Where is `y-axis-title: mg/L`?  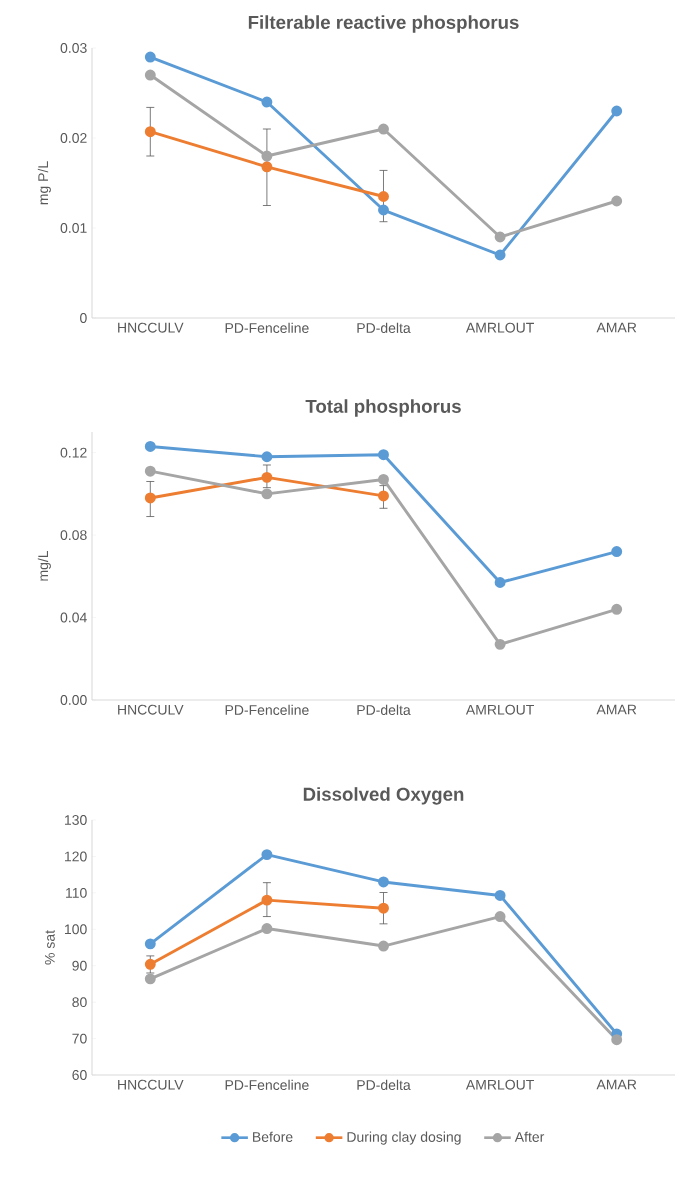 y-axis-title: mg/L is located at coordinates (44, 565).